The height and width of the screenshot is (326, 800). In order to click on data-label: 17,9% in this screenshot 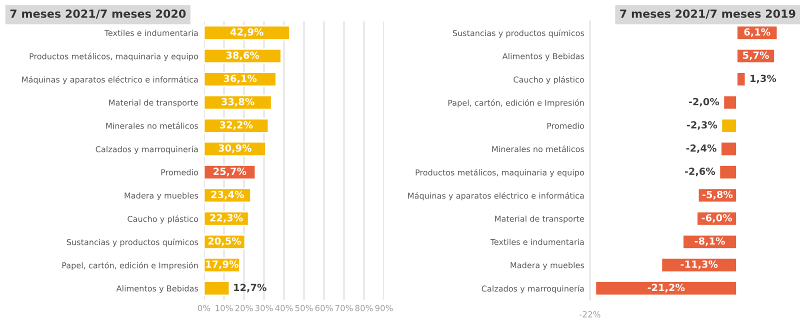, I will do `click(222, 265)`.